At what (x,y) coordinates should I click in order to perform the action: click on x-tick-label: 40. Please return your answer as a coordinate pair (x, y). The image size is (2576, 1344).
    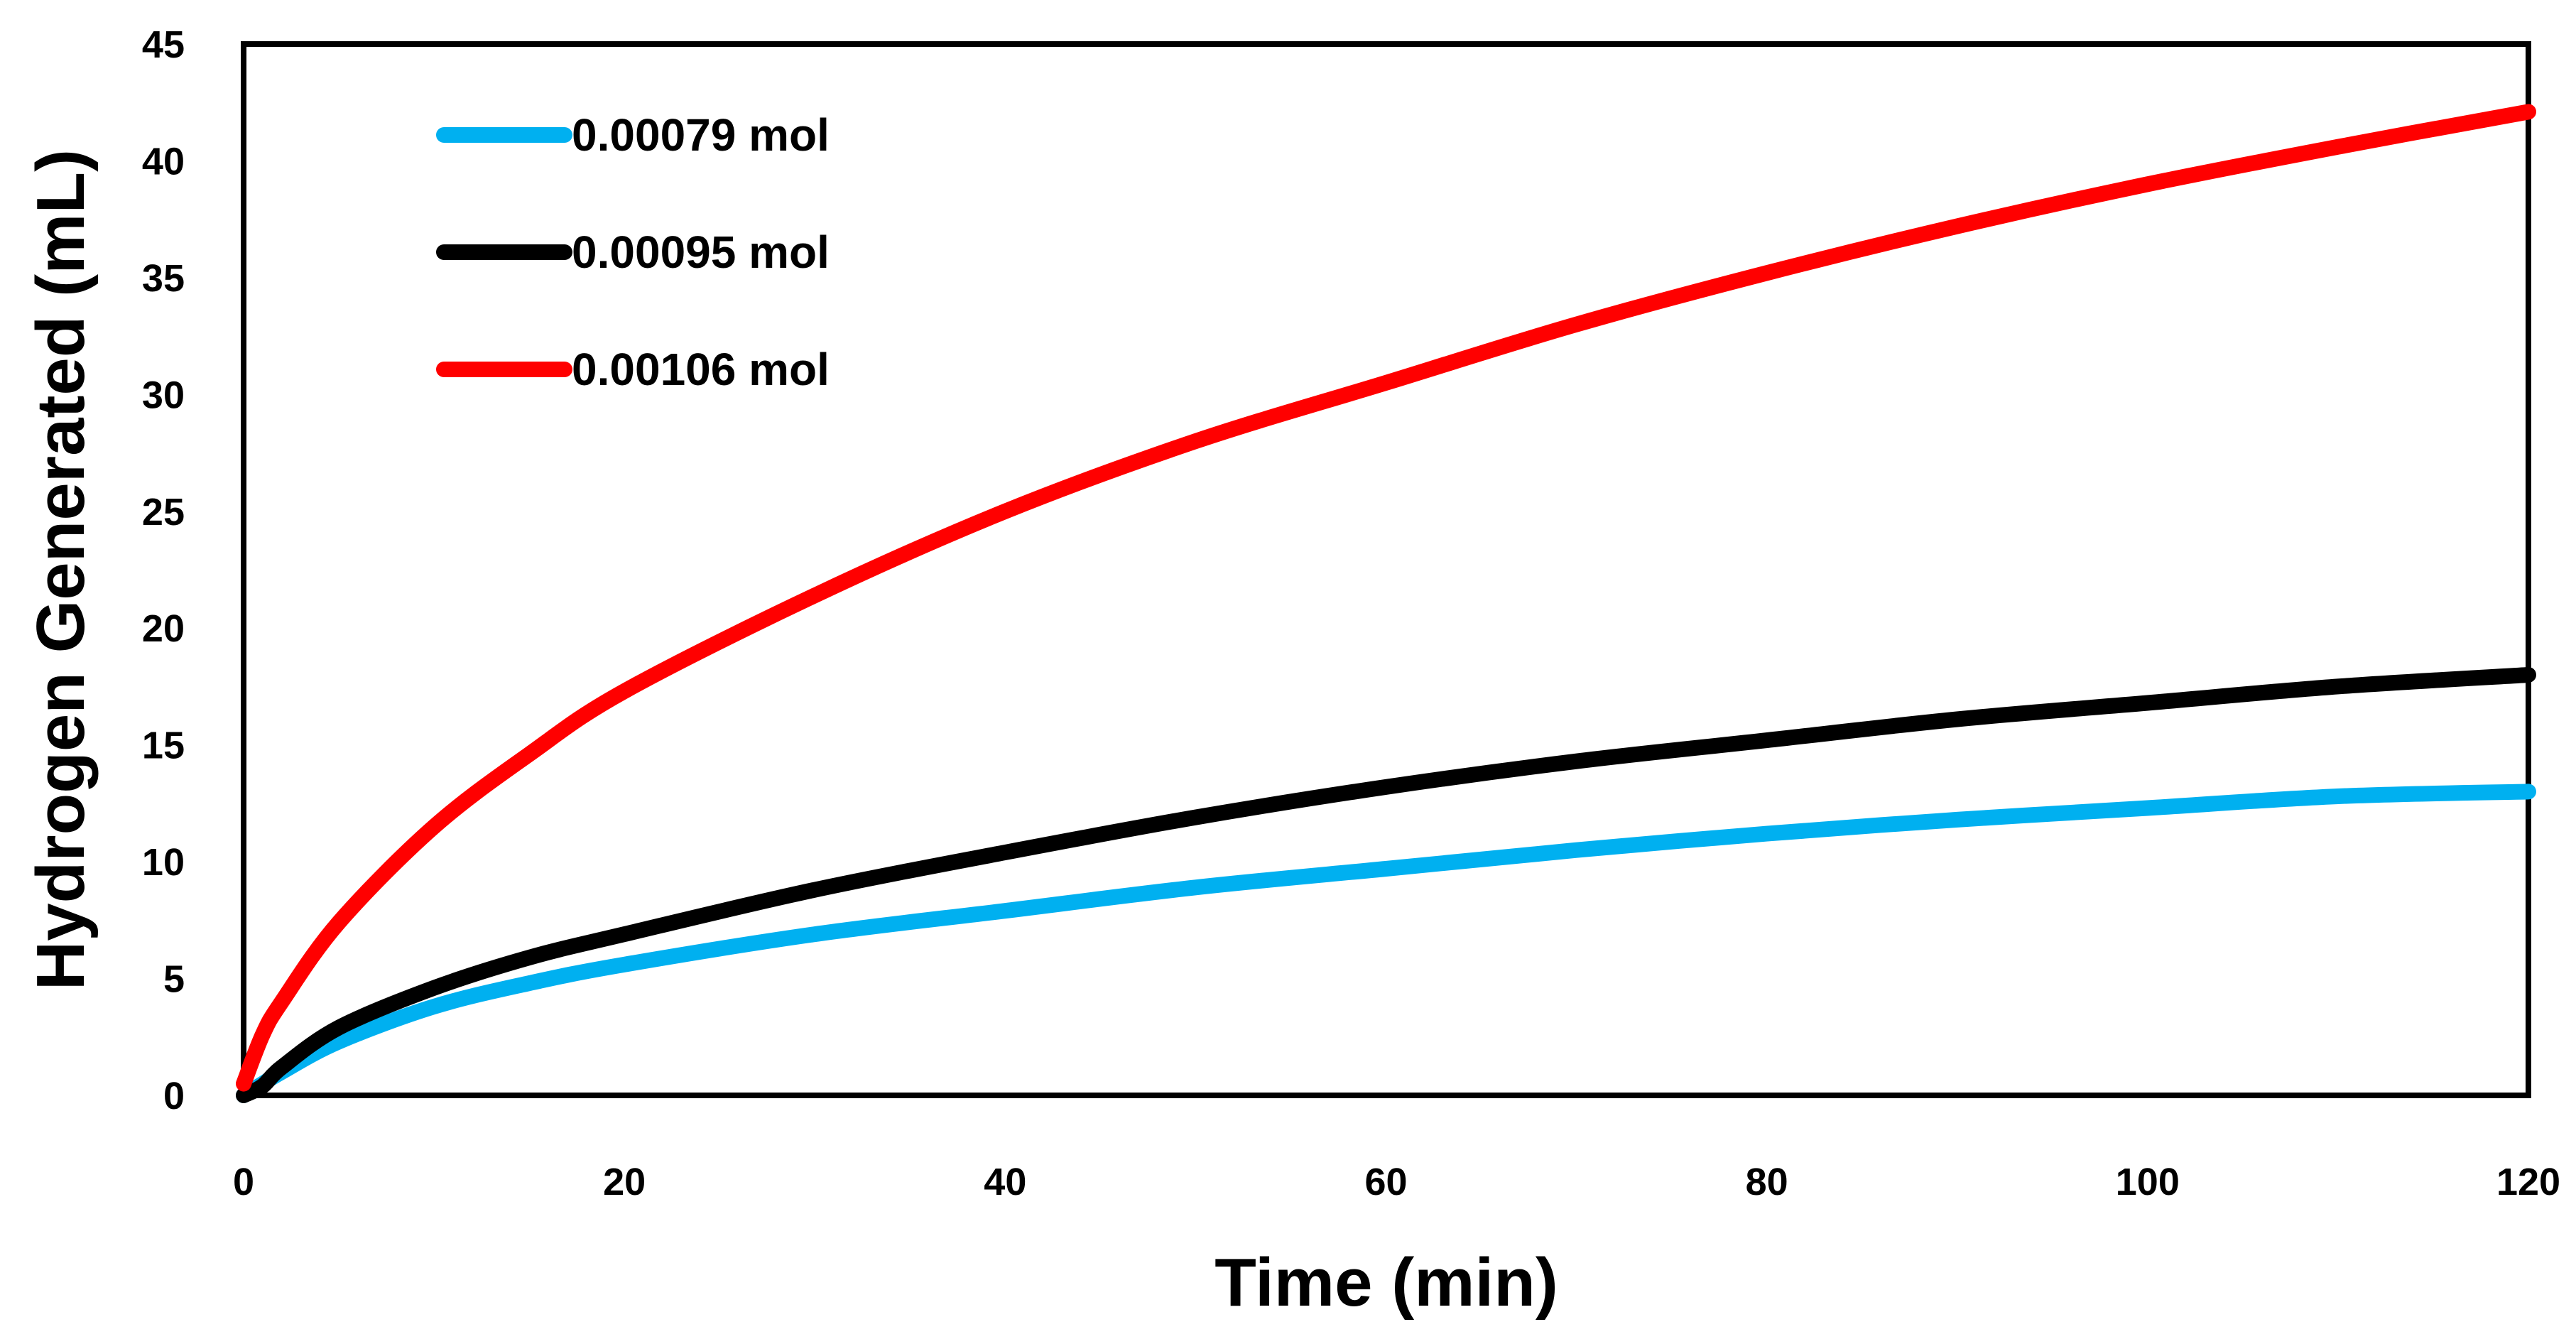
    Looking at the image, I should click on (1005, 1182).